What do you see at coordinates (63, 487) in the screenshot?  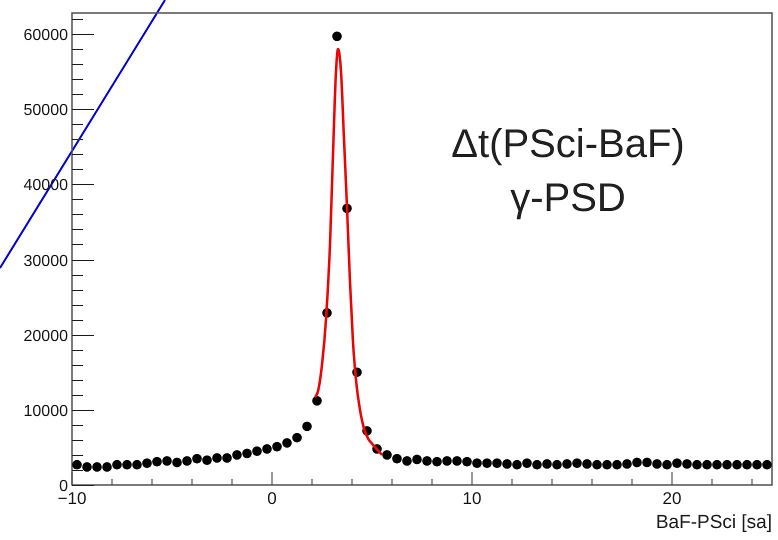 I see `y-tick-label: 0` at bounding box center [63, 487].